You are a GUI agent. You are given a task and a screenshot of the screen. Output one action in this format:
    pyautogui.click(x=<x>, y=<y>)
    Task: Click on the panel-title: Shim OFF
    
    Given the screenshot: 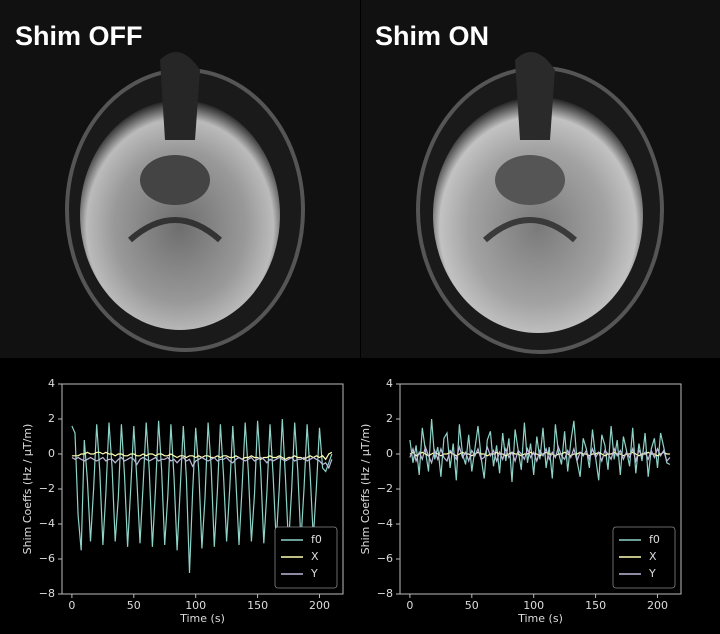 What is the action you would take?
    pyautogui.click(x=79, y=36)
    